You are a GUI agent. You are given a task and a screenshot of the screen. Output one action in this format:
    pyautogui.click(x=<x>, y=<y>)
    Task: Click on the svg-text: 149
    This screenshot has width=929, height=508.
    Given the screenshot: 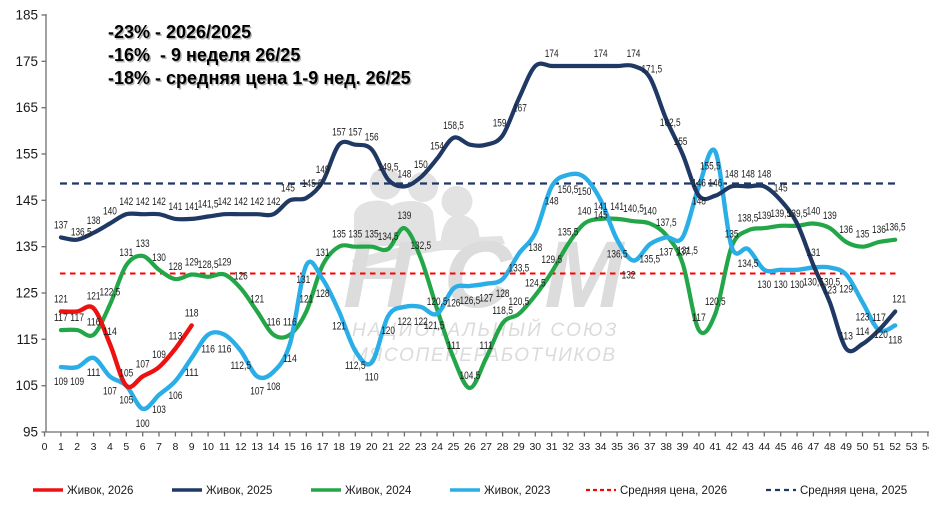 What is the action you would take?
    pyautogui.click(x=323, y=170)
    